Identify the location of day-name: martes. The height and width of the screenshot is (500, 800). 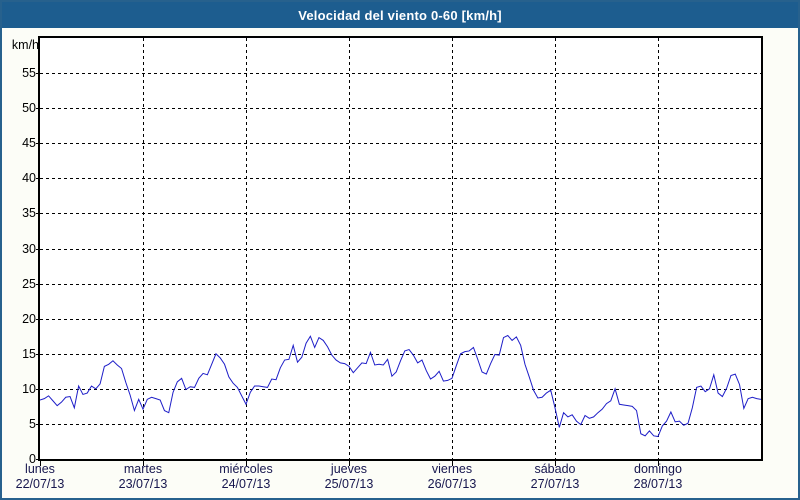
(143, 469).